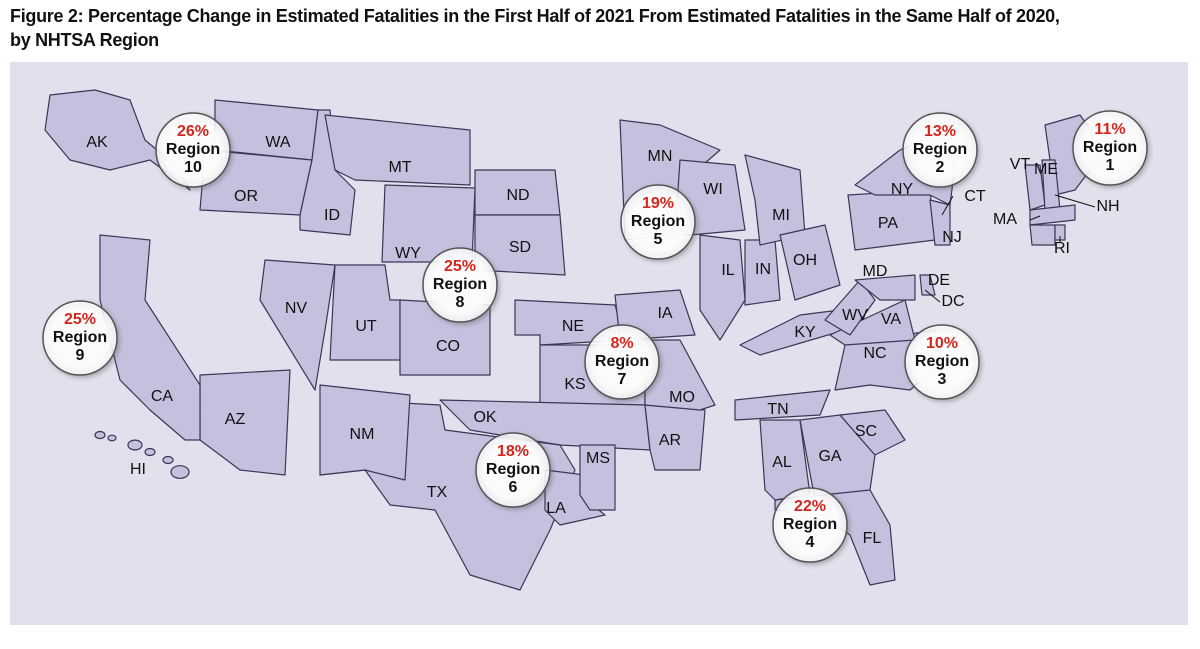  I want to click on state-label: AR, so click(670, 440).